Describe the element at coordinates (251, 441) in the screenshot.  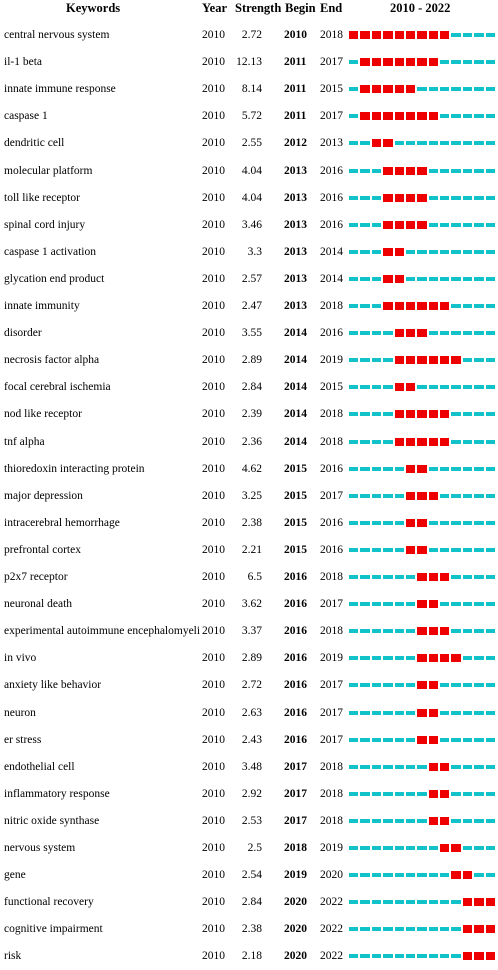
I see `strength-cell: 2.36` at that location.